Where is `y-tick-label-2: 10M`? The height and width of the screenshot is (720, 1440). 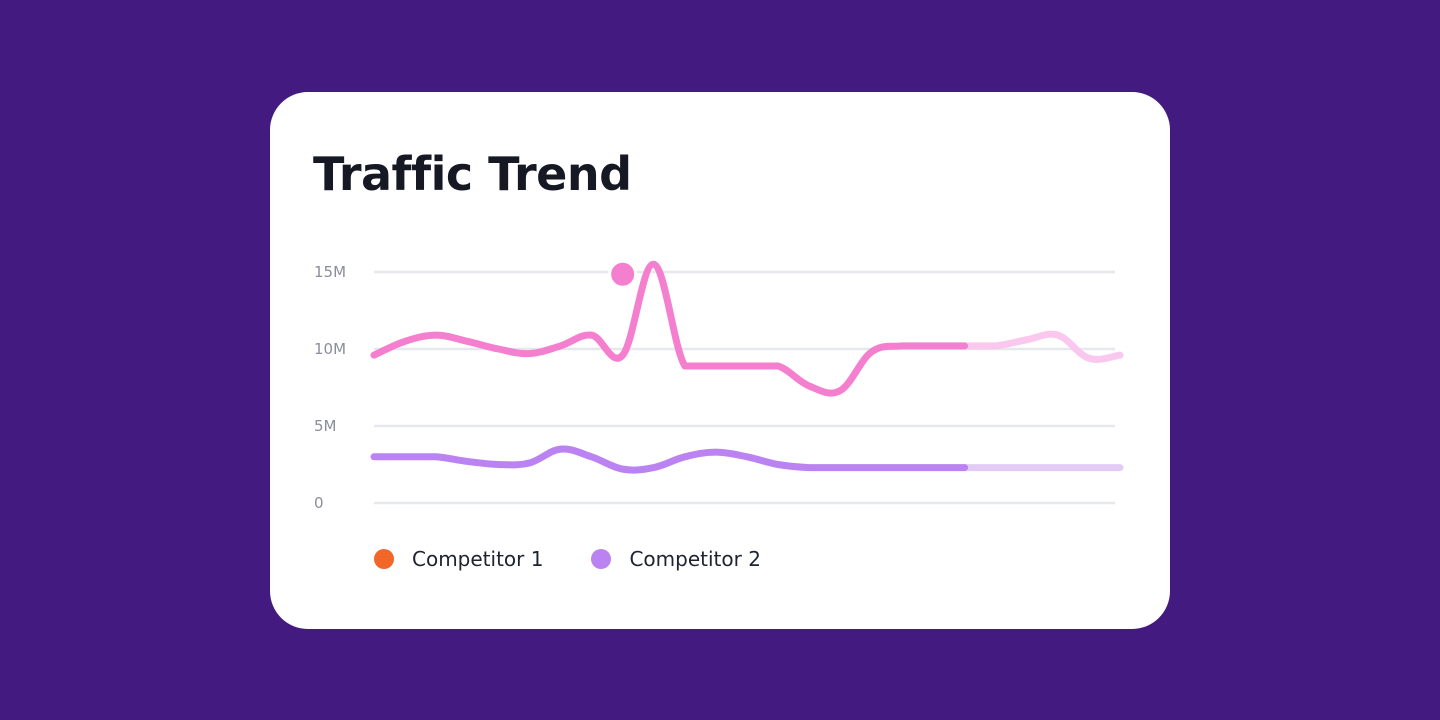 y-tick-label-2: 10M is located at coordinates (330, 349).